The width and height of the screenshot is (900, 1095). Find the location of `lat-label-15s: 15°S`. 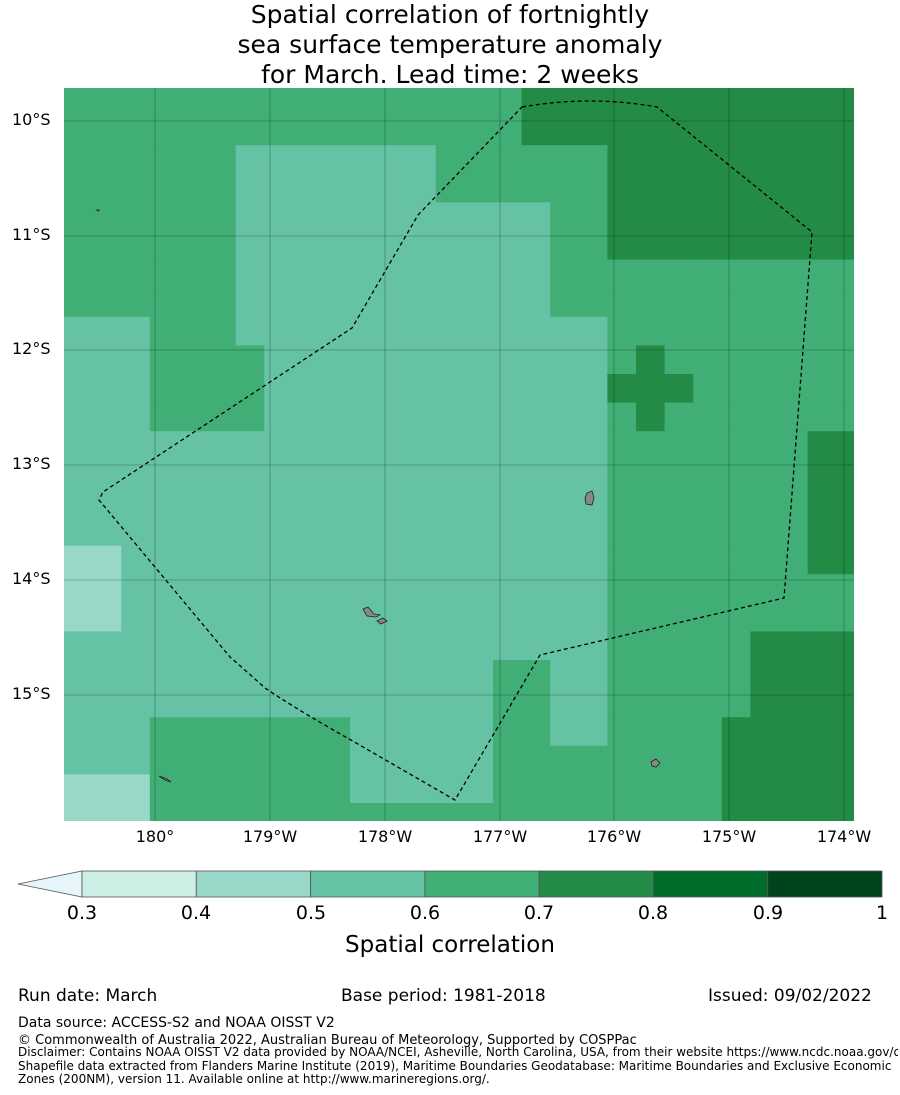

lat-label-15s: 15°S is located at coordinates (31, 693).